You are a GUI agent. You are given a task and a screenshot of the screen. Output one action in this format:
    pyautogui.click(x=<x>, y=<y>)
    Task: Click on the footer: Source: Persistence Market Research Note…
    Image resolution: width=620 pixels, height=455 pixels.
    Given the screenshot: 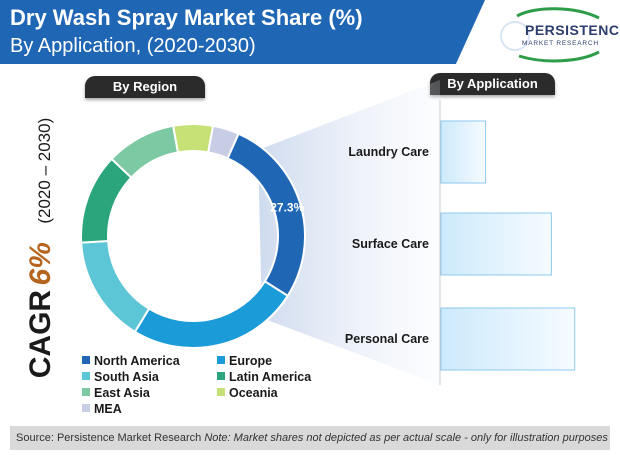 What is the action you would take?
    pyautogui.click(x=310, y=438)
    